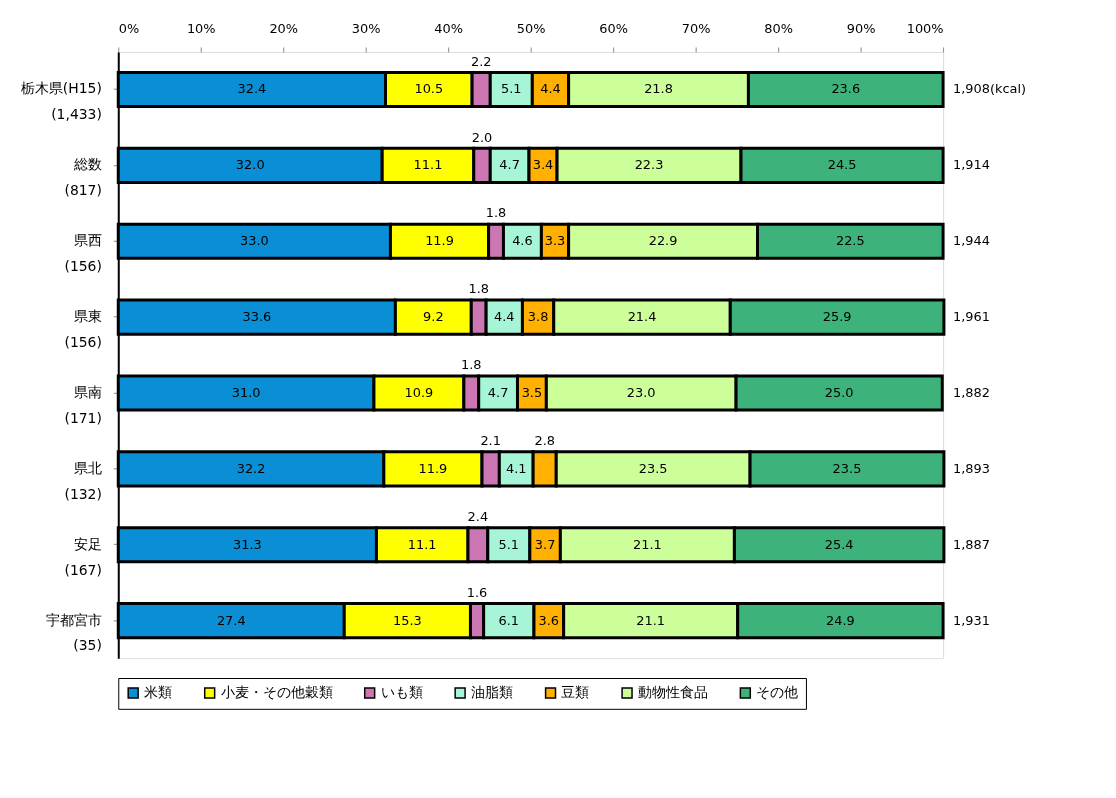 The image size is (1116, 798). What do you see at coordinates (516, 468) in the screenshot?
I see `data-label: 4.1` at bounding box center [516, 468].